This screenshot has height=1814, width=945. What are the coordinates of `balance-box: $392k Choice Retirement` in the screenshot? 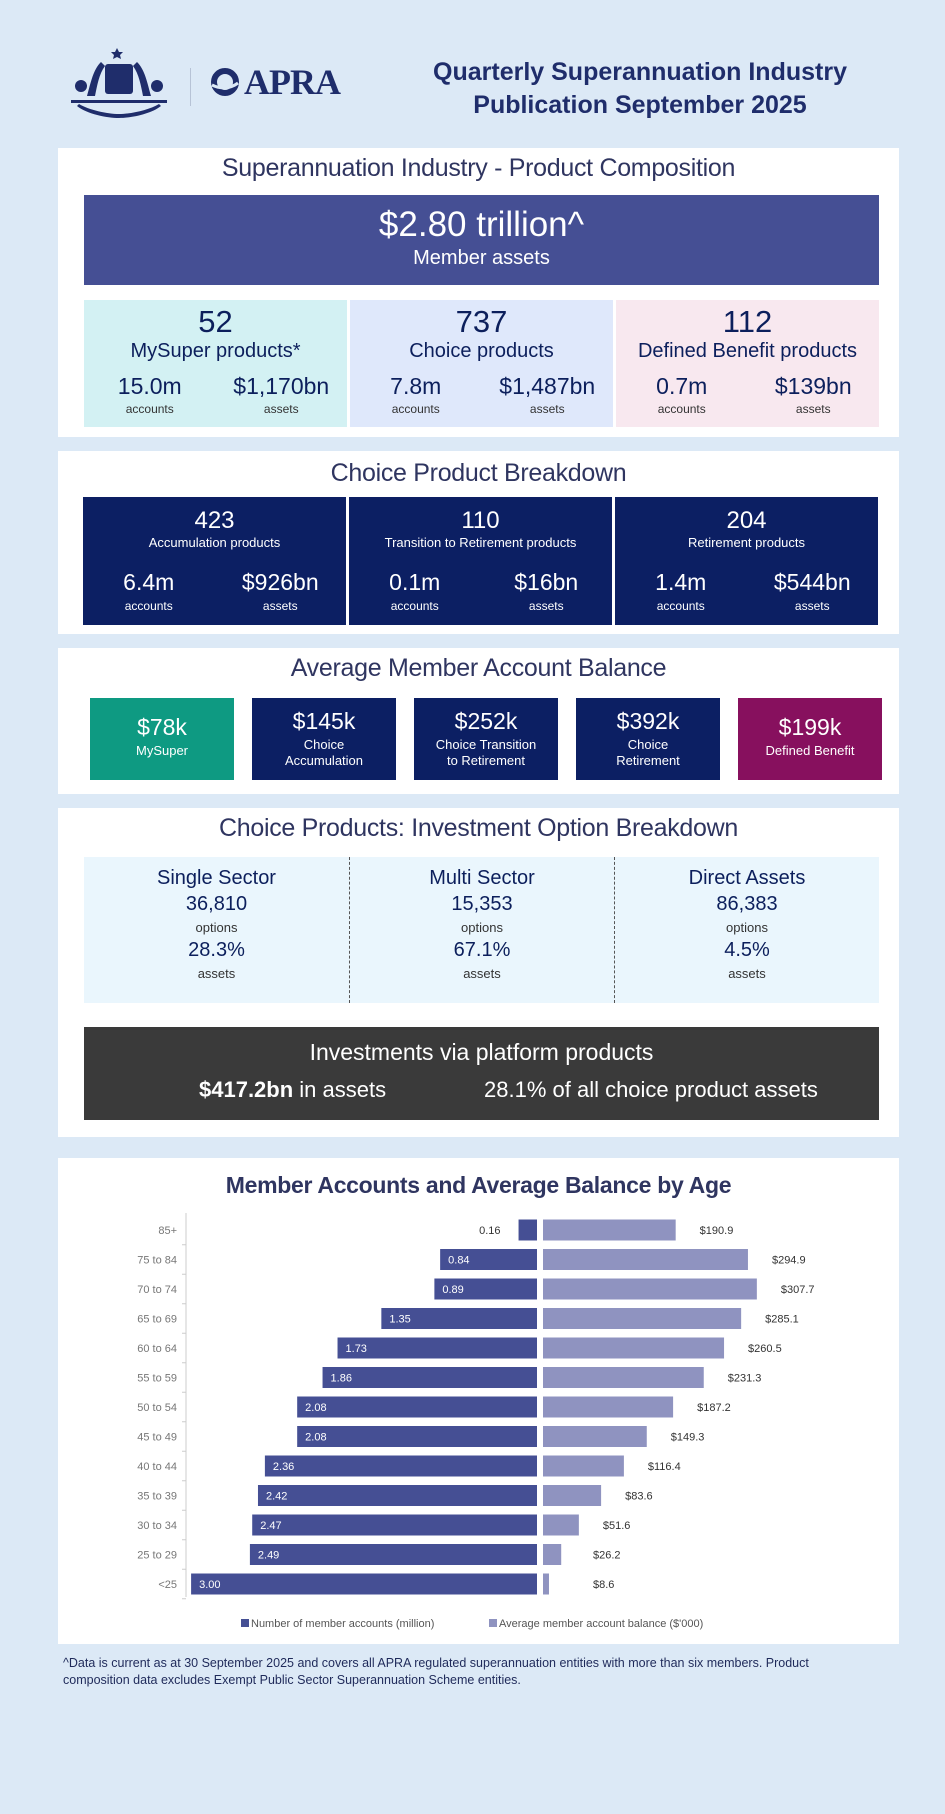 It's located at (648, 739).